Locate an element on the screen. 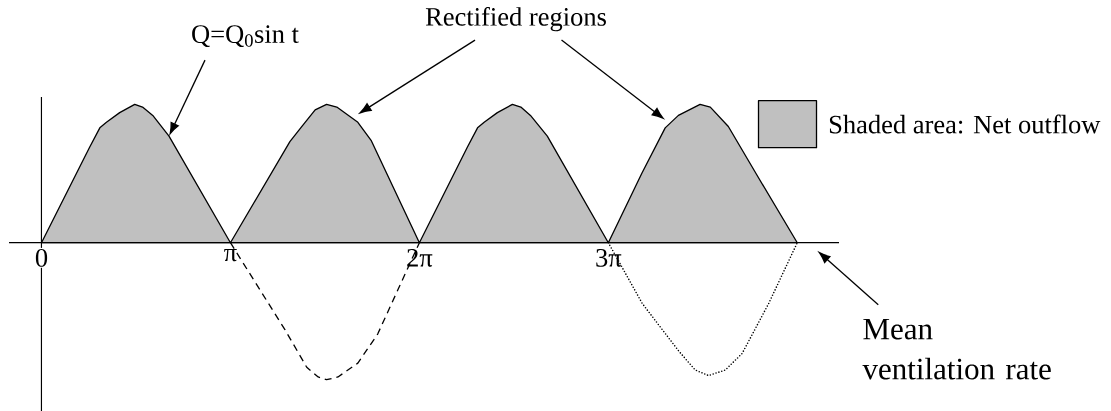  text: Rectified regions is located at coordinates (515, 19).